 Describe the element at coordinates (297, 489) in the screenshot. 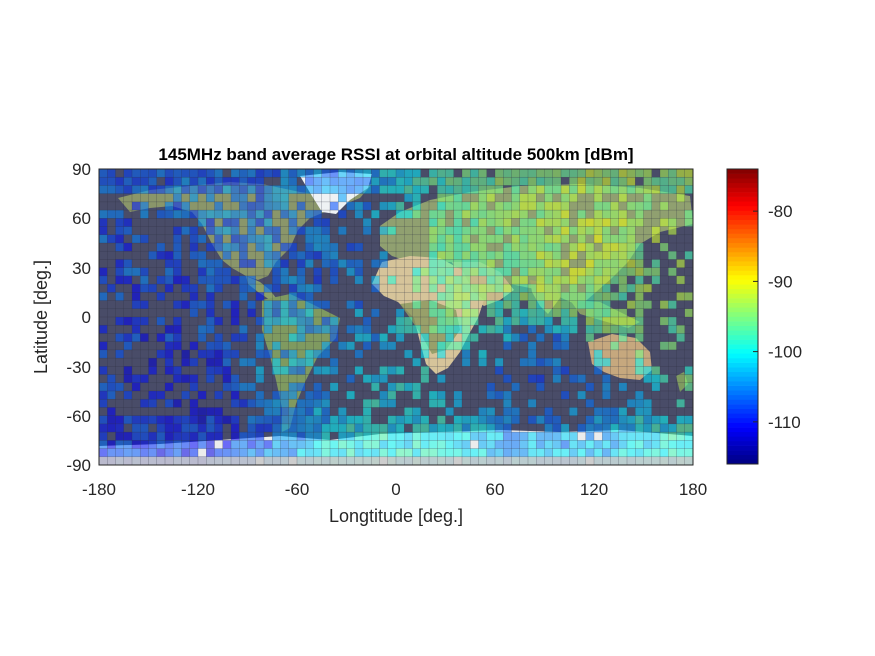

I see `x-tick-label: -60` at that location.